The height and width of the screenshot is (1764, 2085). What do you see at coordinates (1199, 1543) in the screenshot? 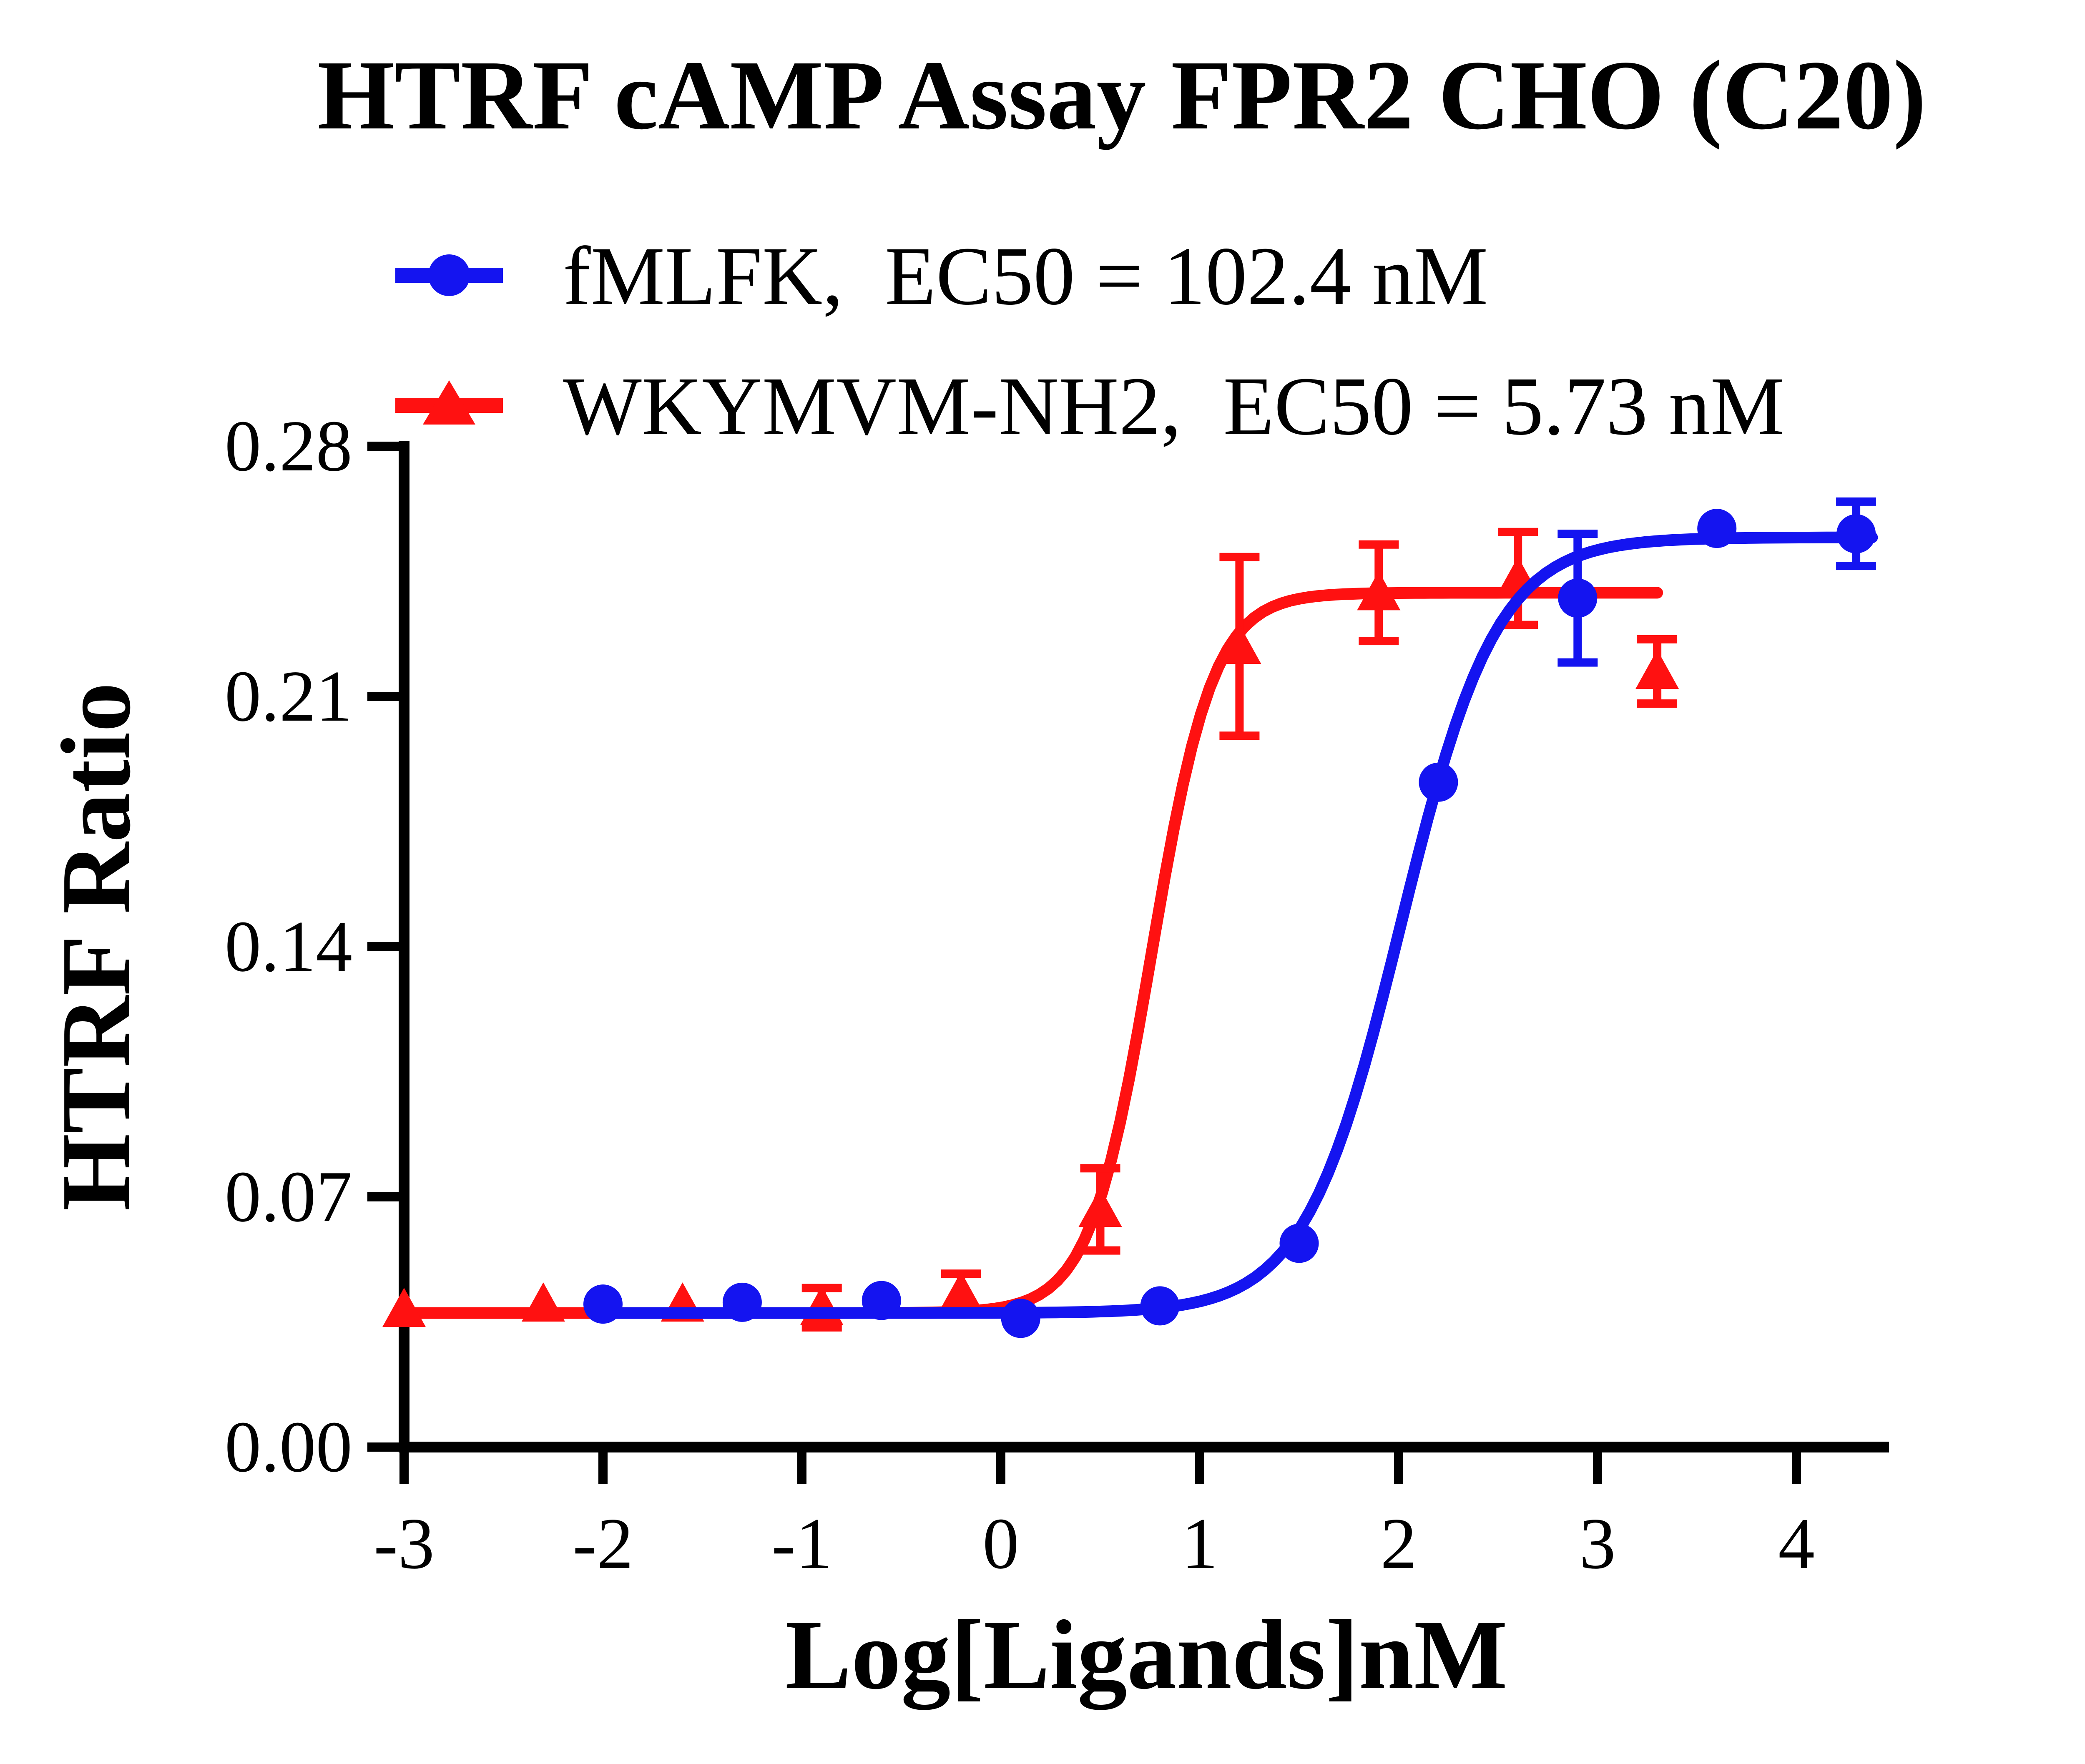
I see `x-tick-label: 1` at bounding box center [1199, 1543].